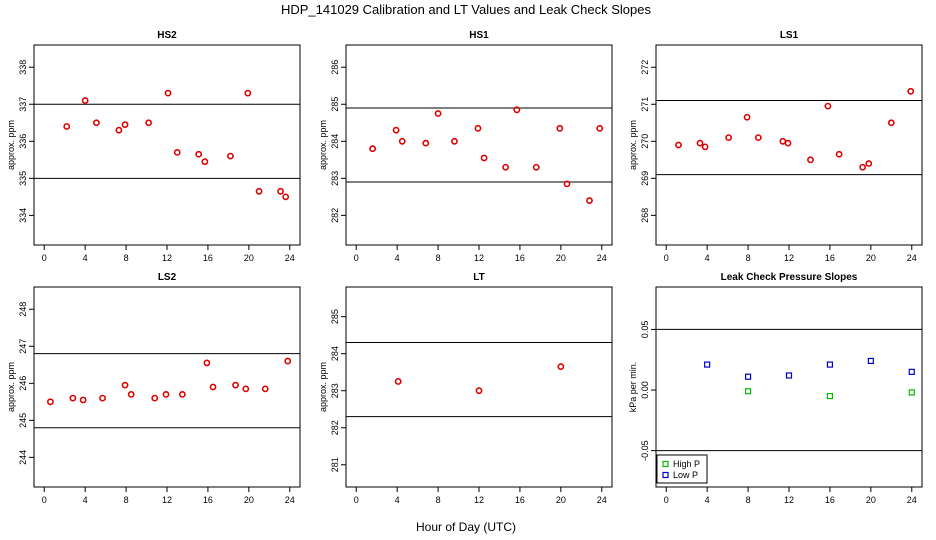  I want to click on panel-title: HS1, so click(479, 35).